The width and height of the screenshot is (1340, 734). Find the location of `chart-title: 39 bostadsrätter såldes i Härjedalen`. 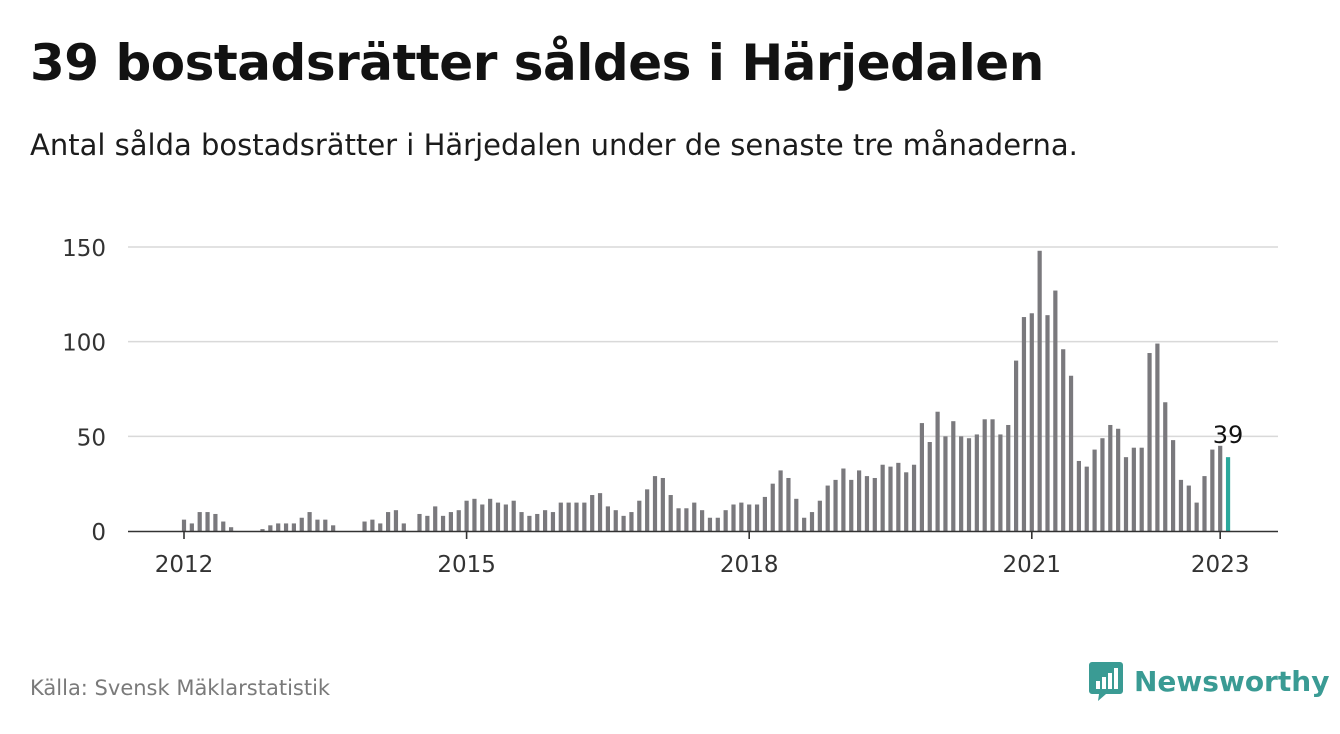

chart-title: 39 bostadsrätter såldes i Härjedalen is located at coordinates (537, 63).